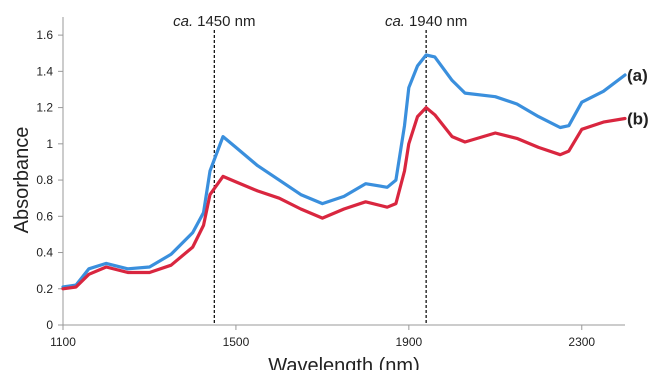 The image size is (651, 370). I want to click on annotation: ca. 1940 nm, so click(426, 21).